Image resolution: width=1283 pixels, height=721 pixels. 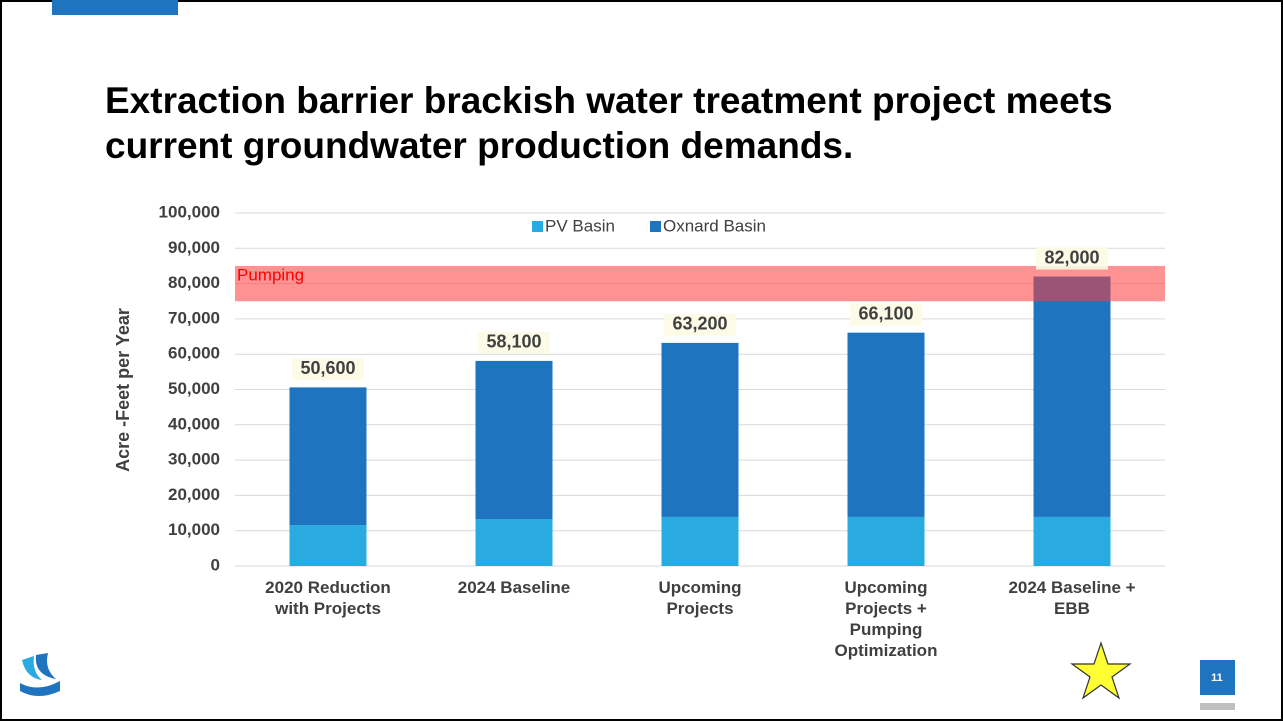 I want to click on accent-bar, so click(x=115, y=7).